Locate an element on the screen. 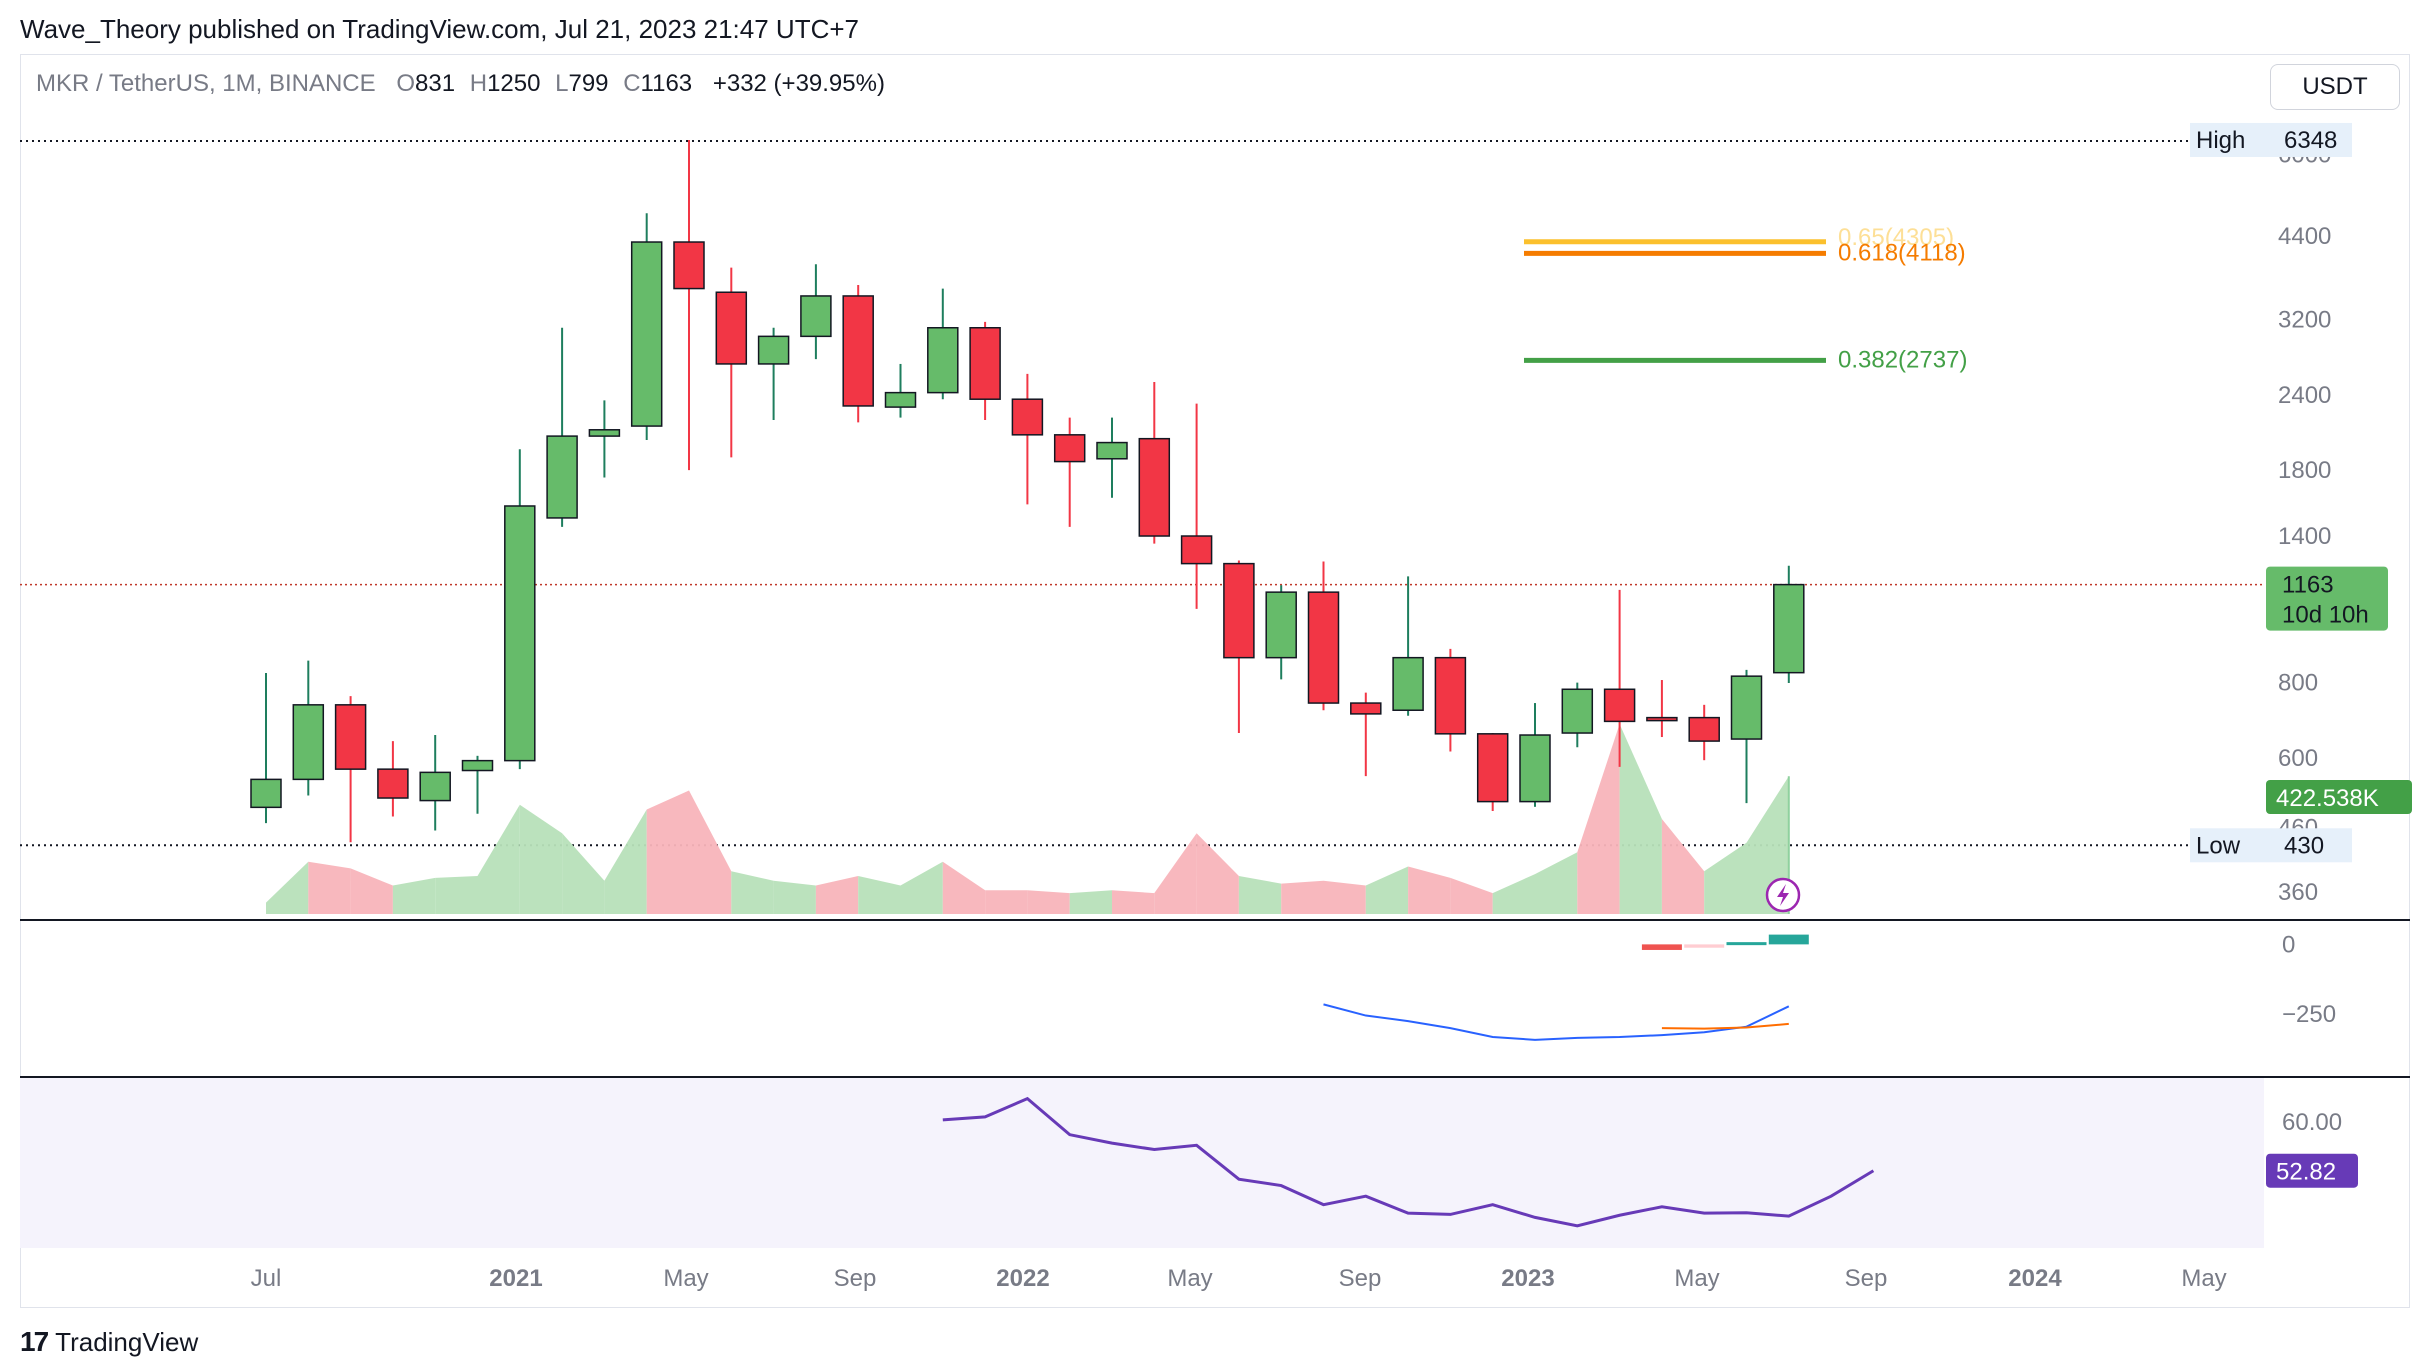 The height and width of the screenshot is (1372, 2430). high-label: H is located at coordinates (478, 83).